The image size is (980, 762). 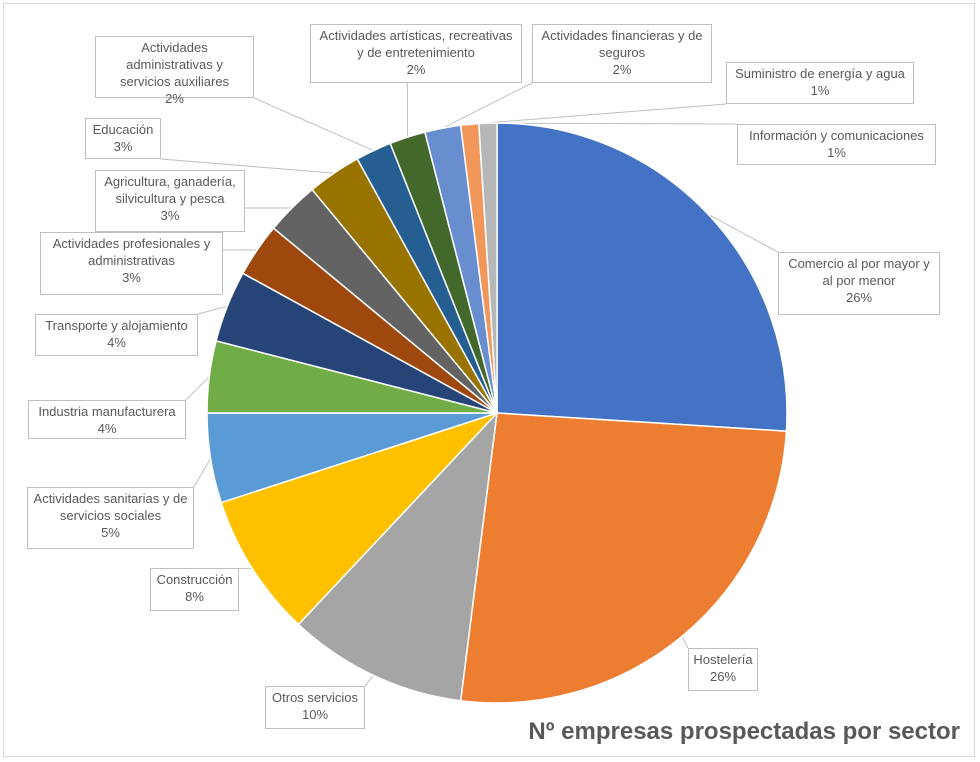 I want to click on data-label: Comercio al por mayor y al por menor 26%, so click(x=859, y=283).